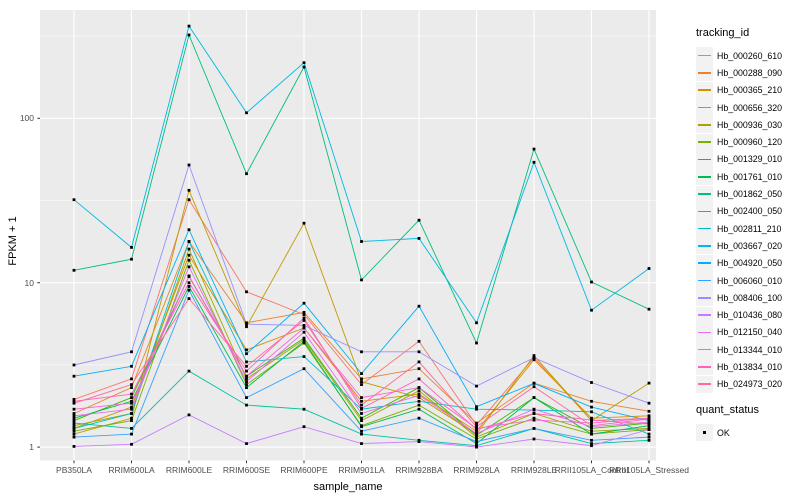 The image size is (800, 500). I want to click on legend-entry-label: Hb_013834_010, so click(750, 366).